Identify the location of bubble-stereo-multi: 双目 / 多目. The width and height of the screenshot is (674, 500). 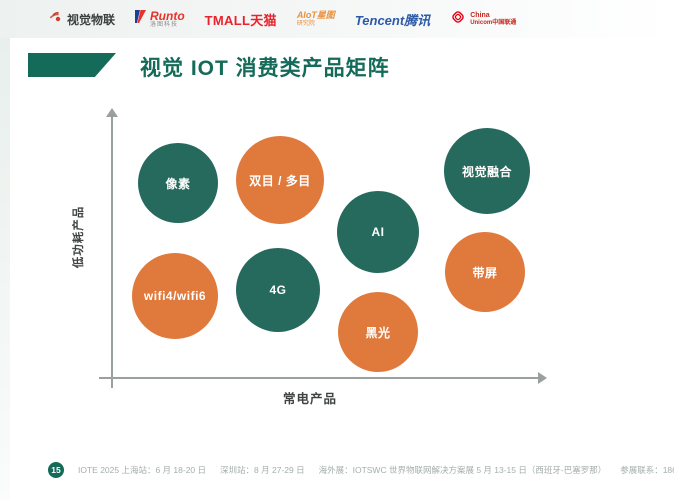
(280, 180).